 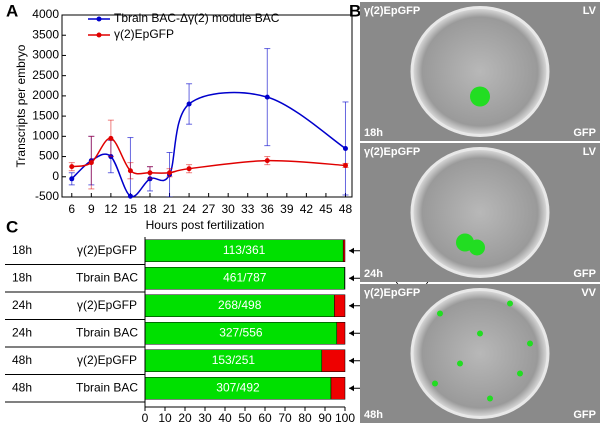 I want to click on x-tick-label: 18, so click(x=150, y=209).